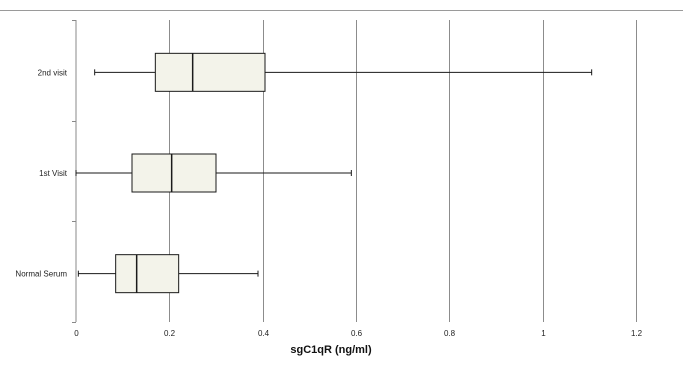 Image resolution: width=683 pixels, height=367 pixels. What do you see at coordinates (331, 350) in the screenshot?
I see `x-axis-title: sgC1qR (ng/ml)` at bounding box center [331, 350].